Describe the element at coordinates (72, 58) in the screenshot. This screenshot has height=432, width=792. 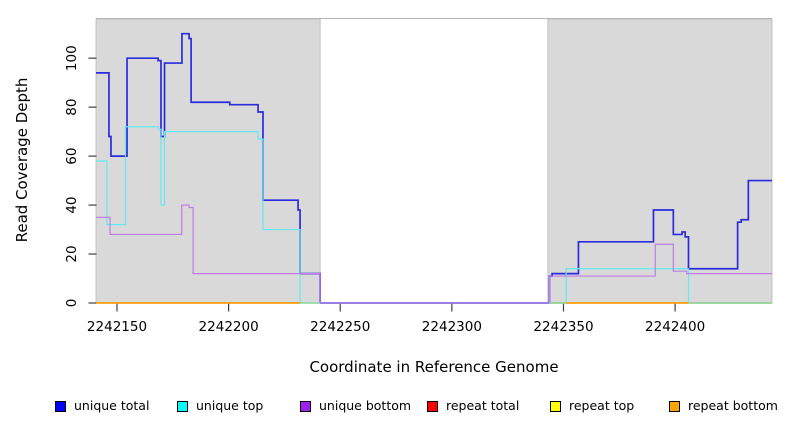
I see `y-tick-label: 100` at that location.